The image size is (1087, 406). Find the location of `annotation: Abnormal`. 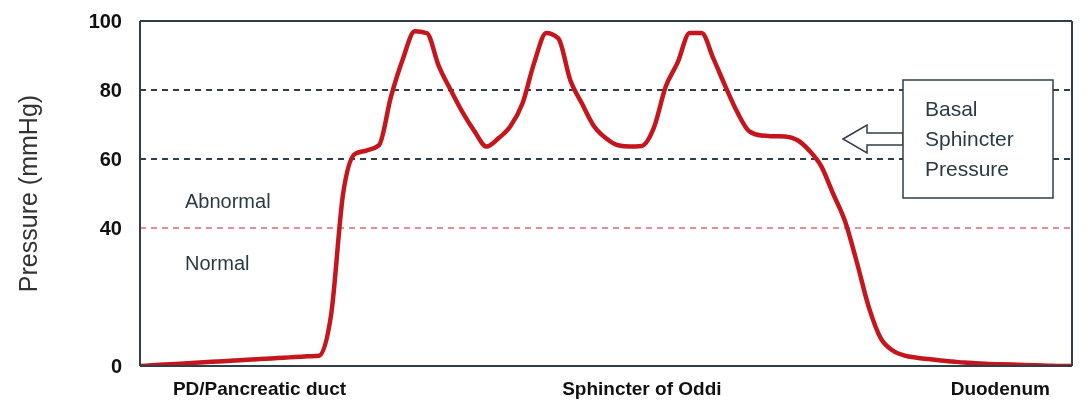

annotation: Abnormal is located at coordinates (228, 201).